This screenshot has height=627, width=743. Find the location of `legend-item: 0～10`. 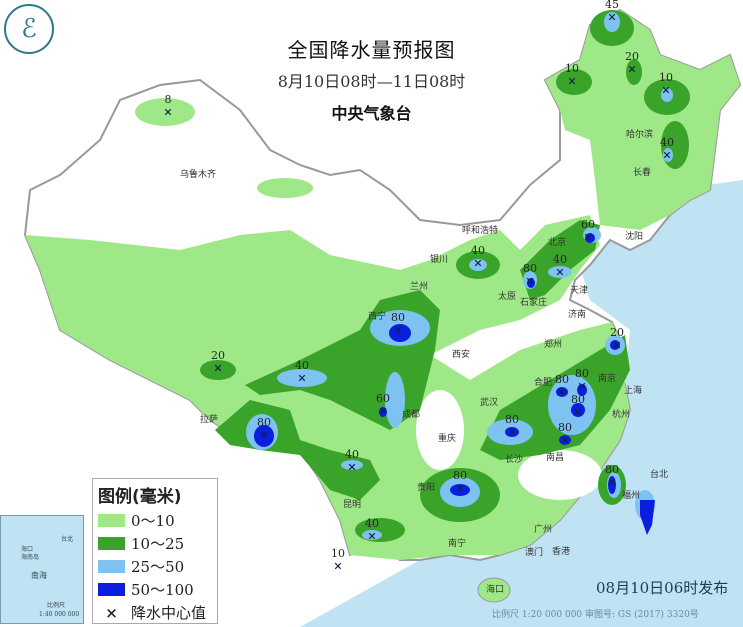

legend-item: 0～10 is located at coordinates (157, 520).